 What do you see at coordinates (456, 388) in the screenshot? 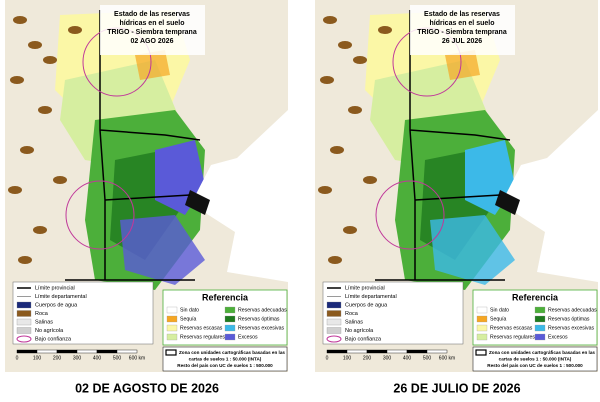
I see `map-caption: 26 DE JULIO DE 2026` at bounding box center [456, 388].